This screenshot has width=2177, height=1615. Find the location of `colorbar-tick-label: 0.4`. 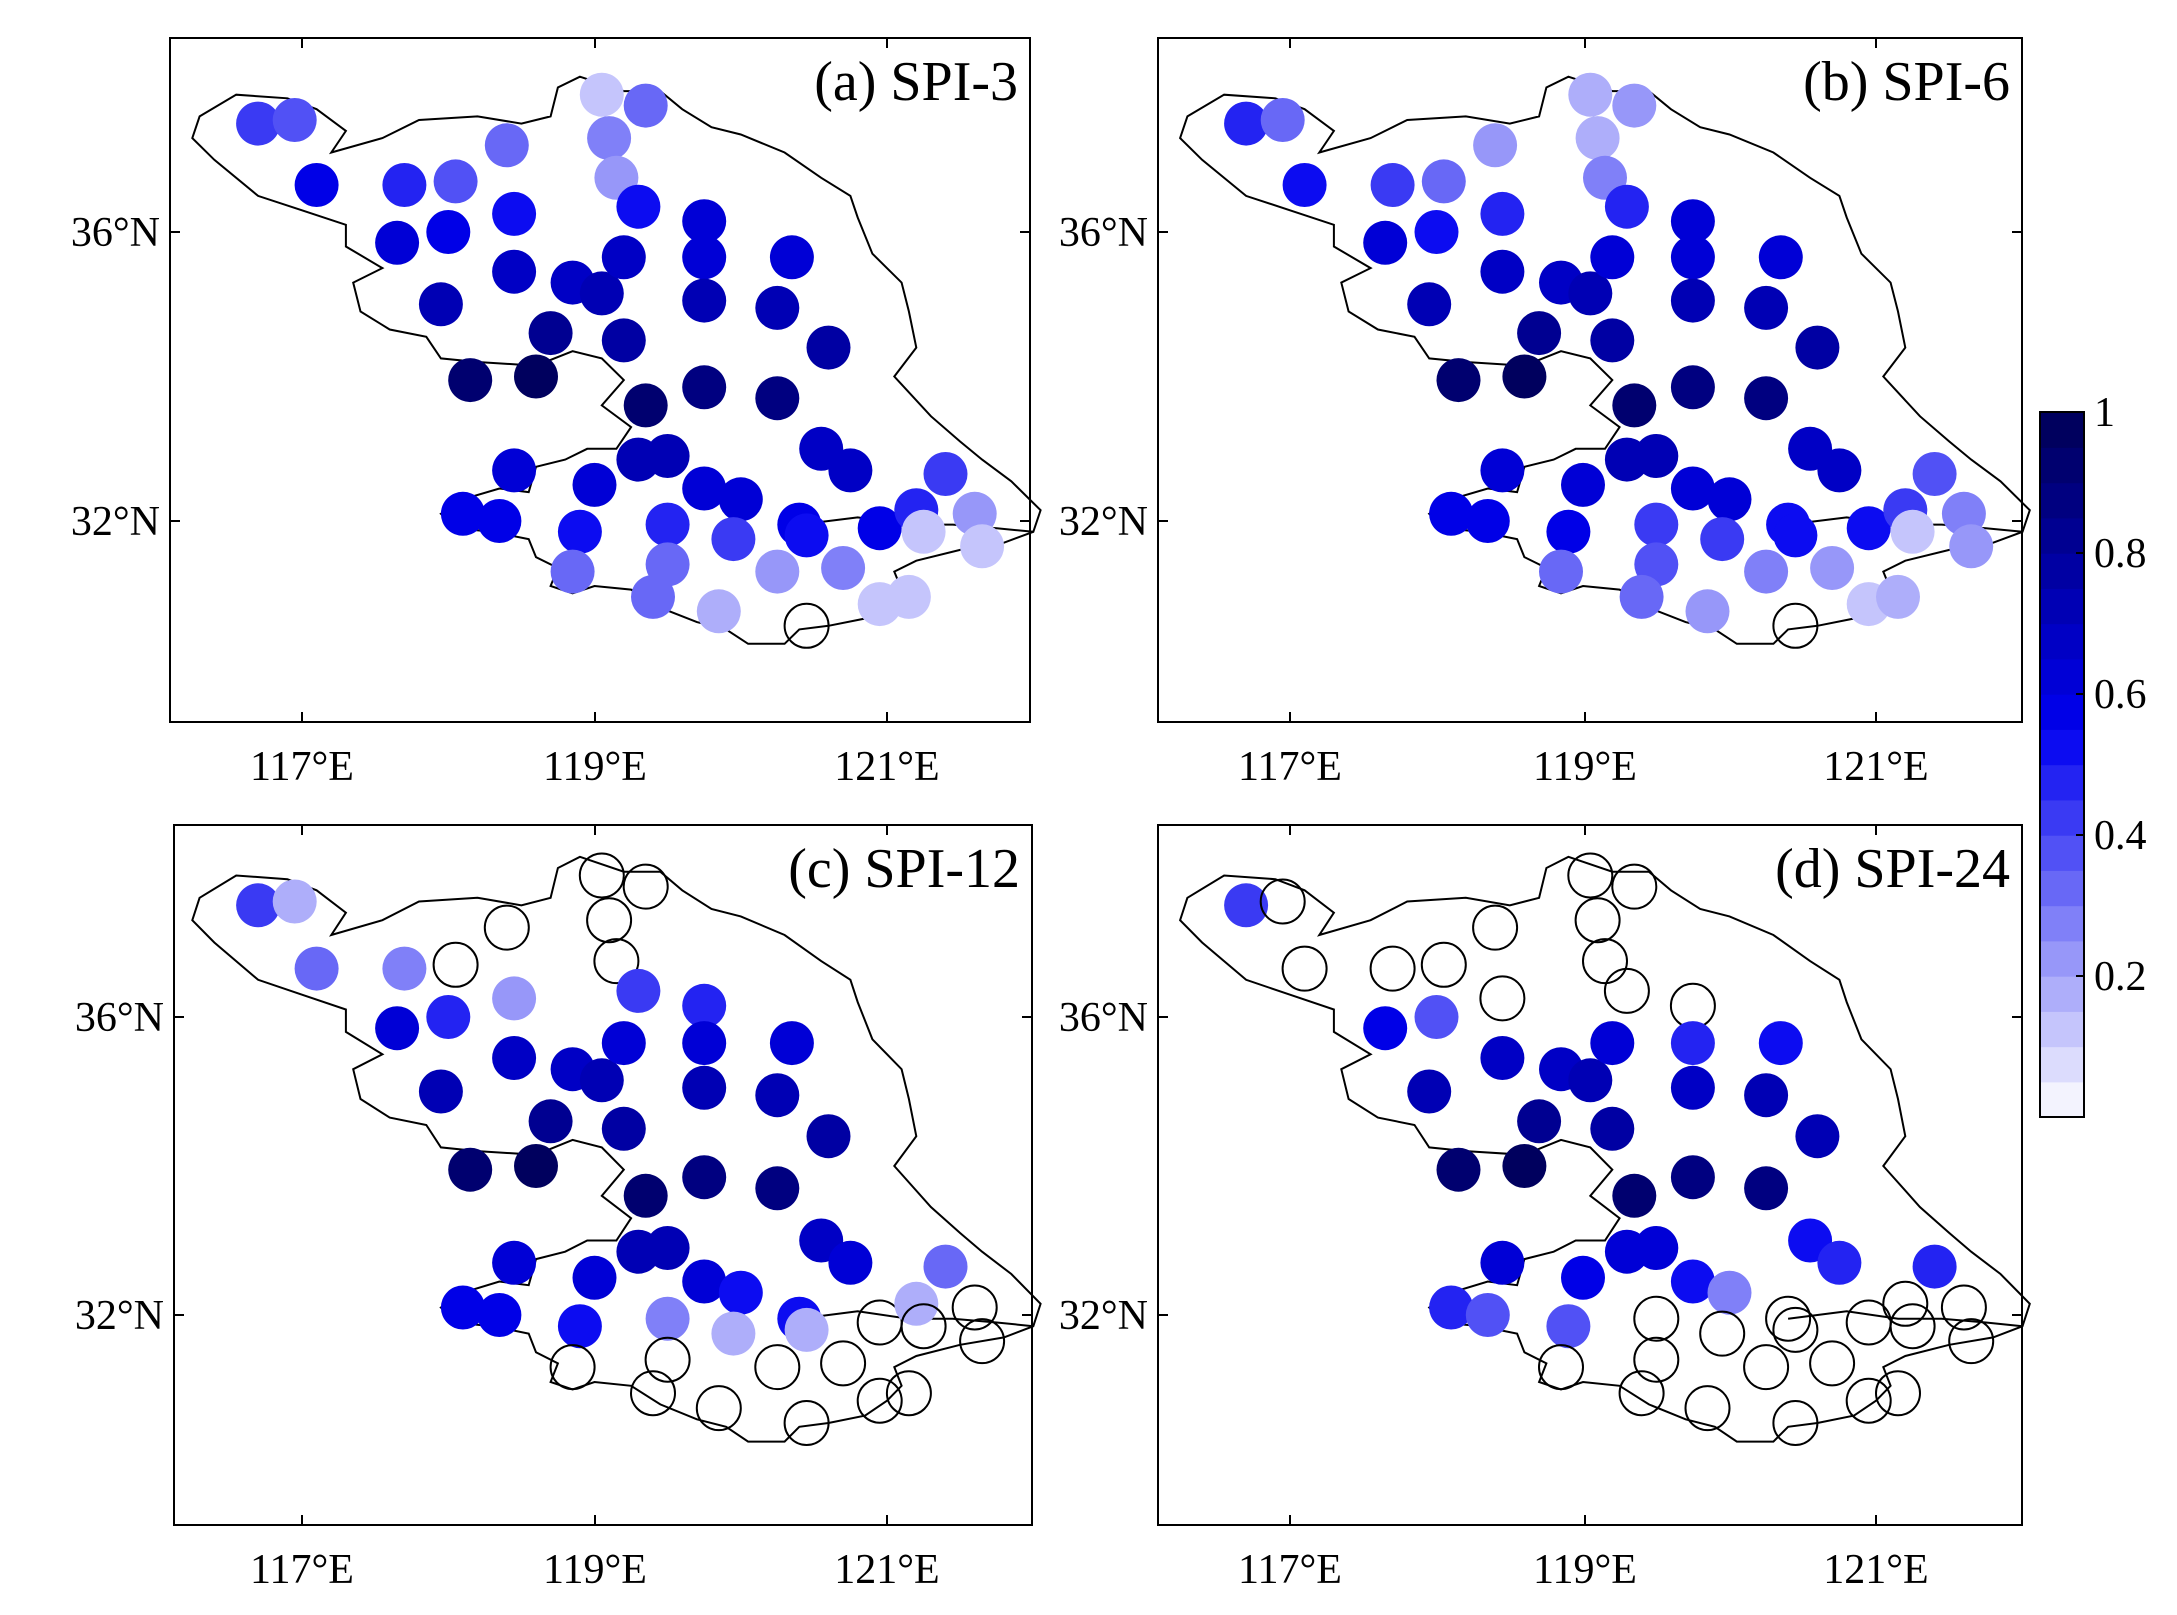

colorbar-tick-label: 0.4 is located at coordinates (2120, 836).